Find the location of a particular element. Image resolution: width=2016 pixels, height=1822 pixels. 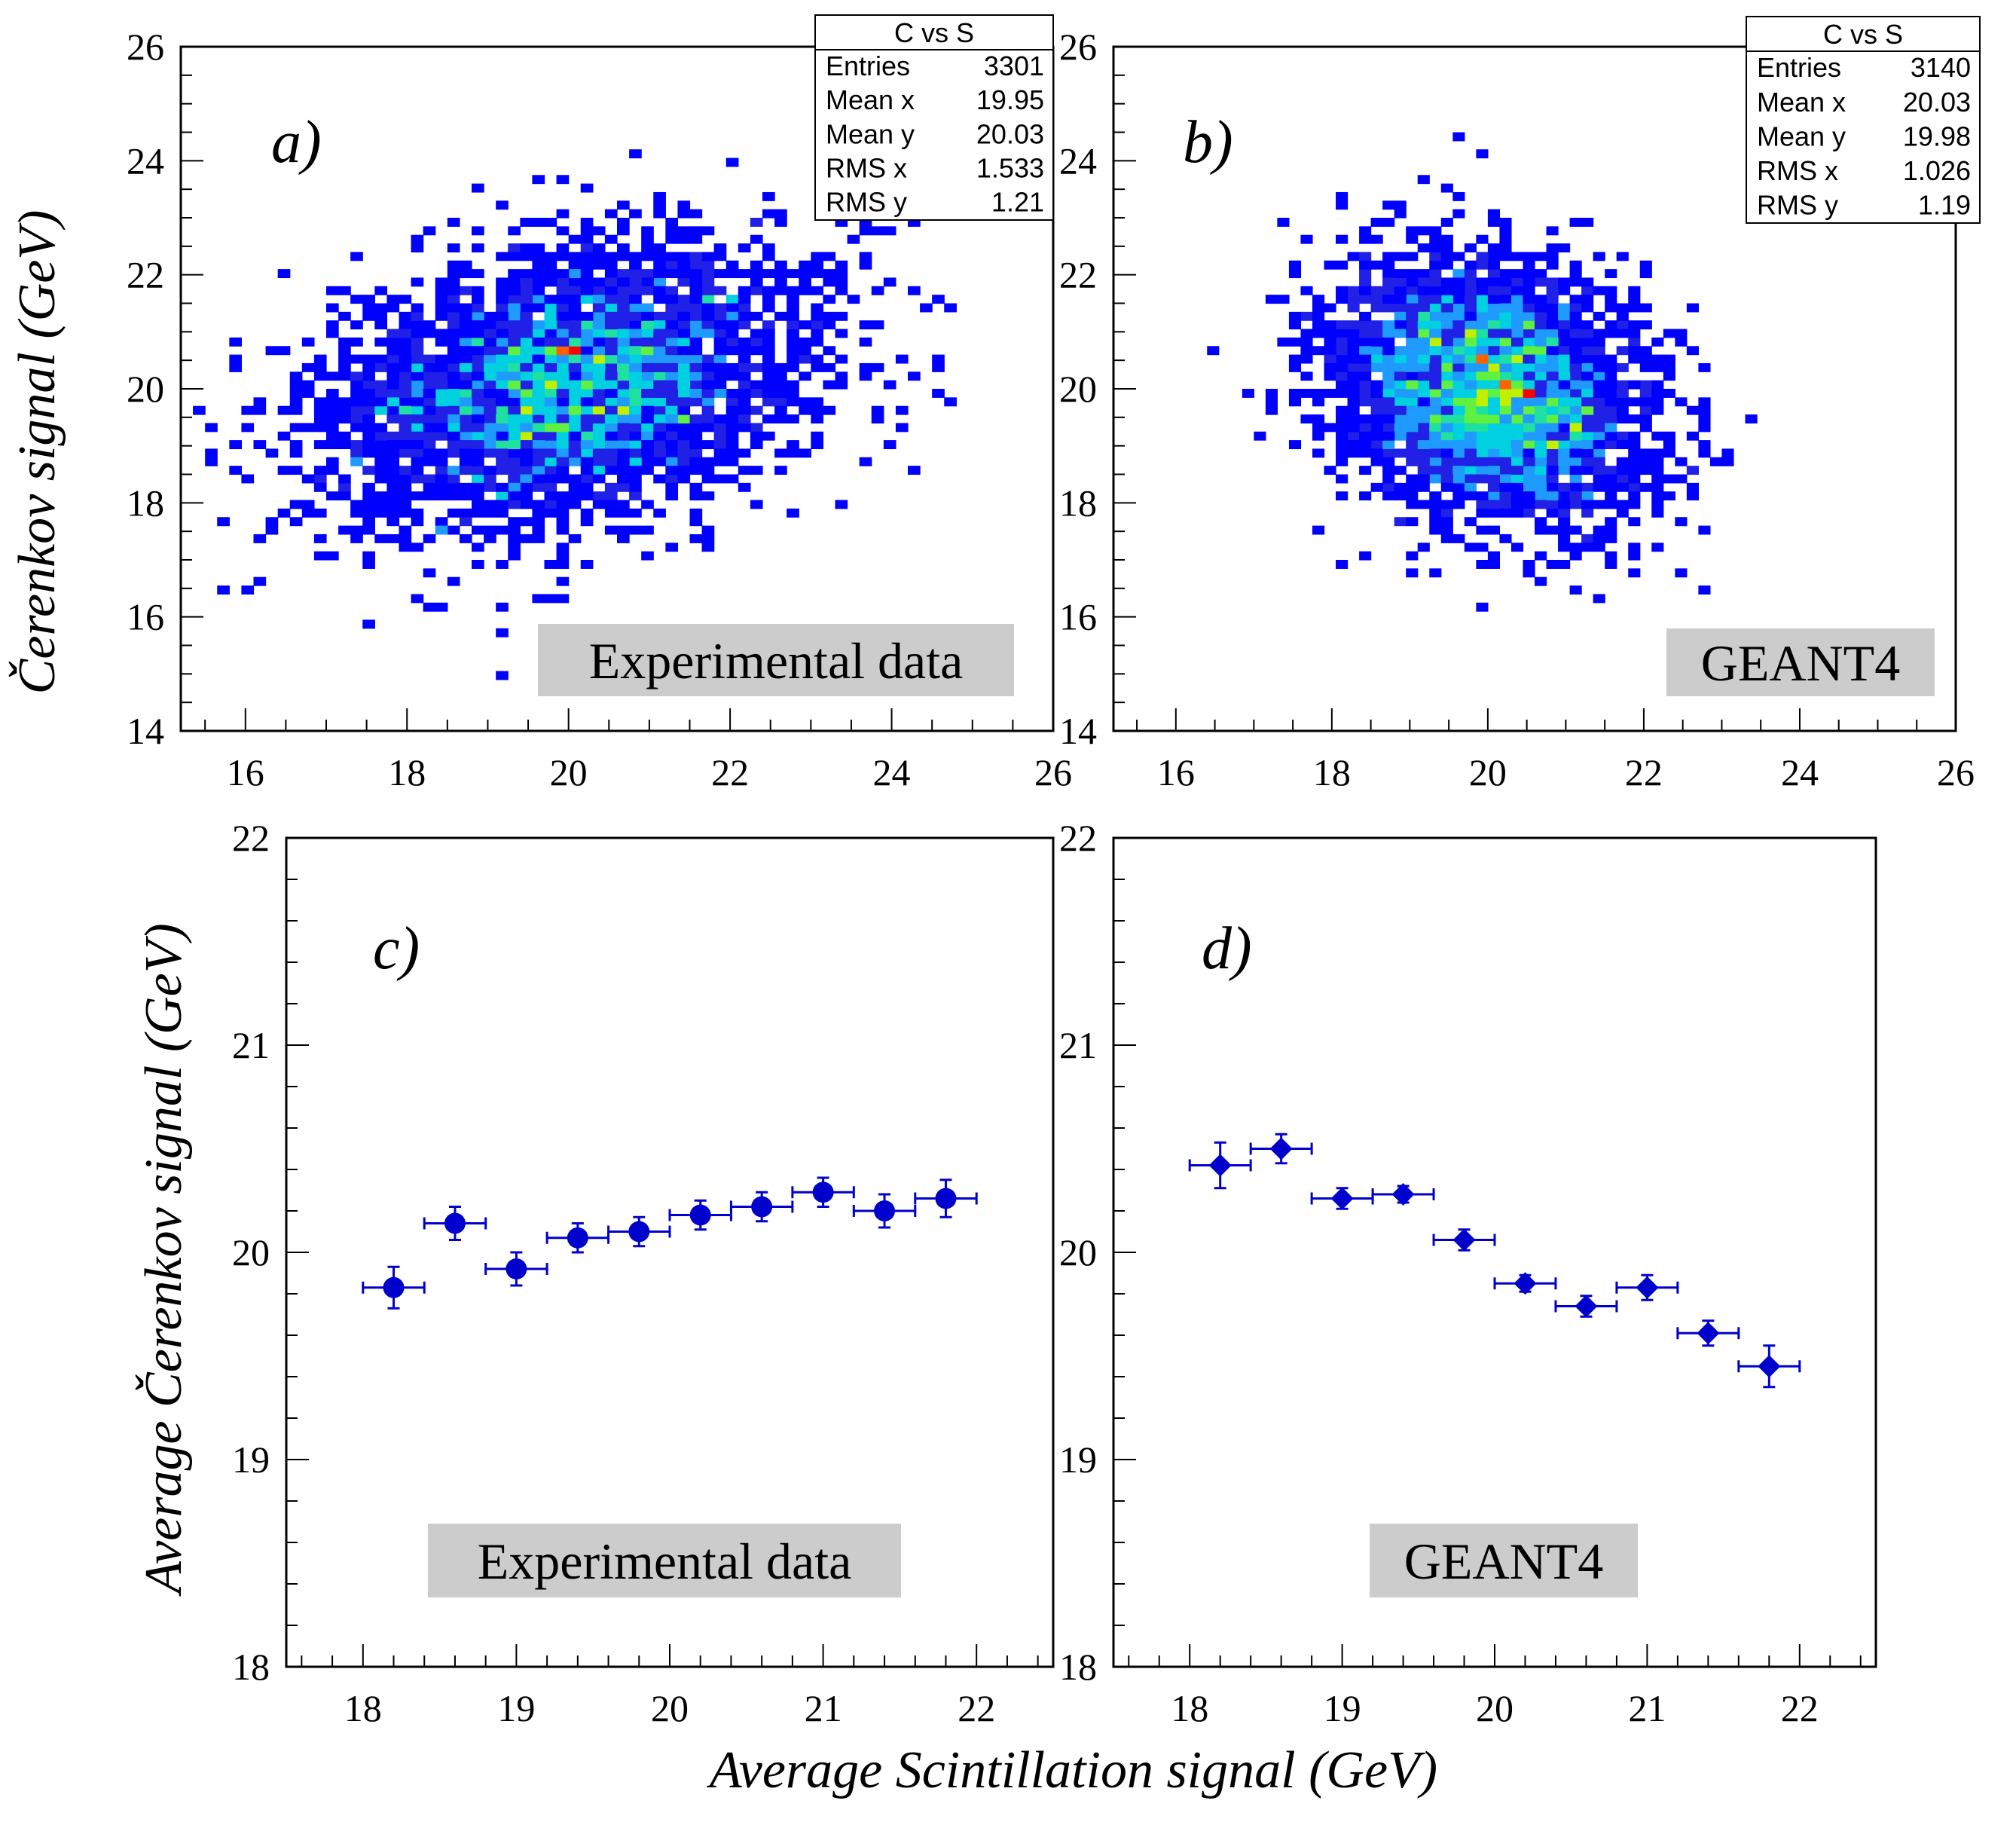

panel-c-y-tick-label: 18 is located at coordinates (251, 1667).